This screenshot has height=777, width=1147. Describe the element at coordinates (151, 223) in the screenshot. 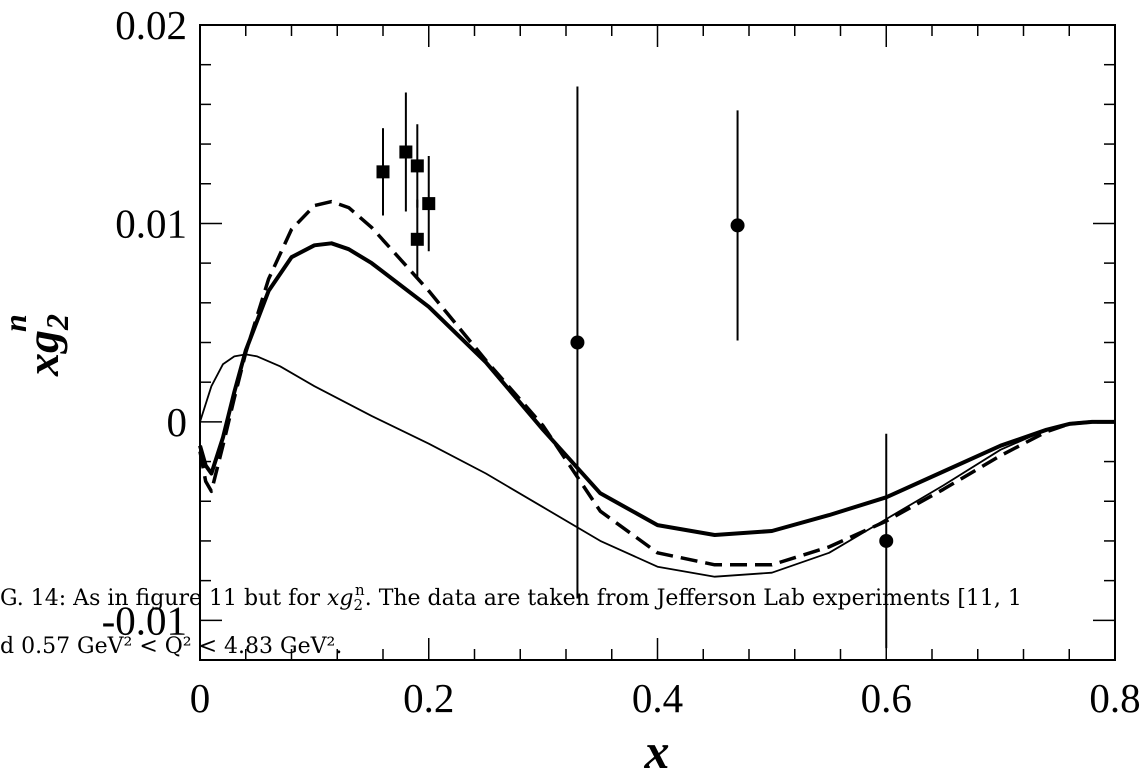

I see `y-tick-label: 0.01` at that location.